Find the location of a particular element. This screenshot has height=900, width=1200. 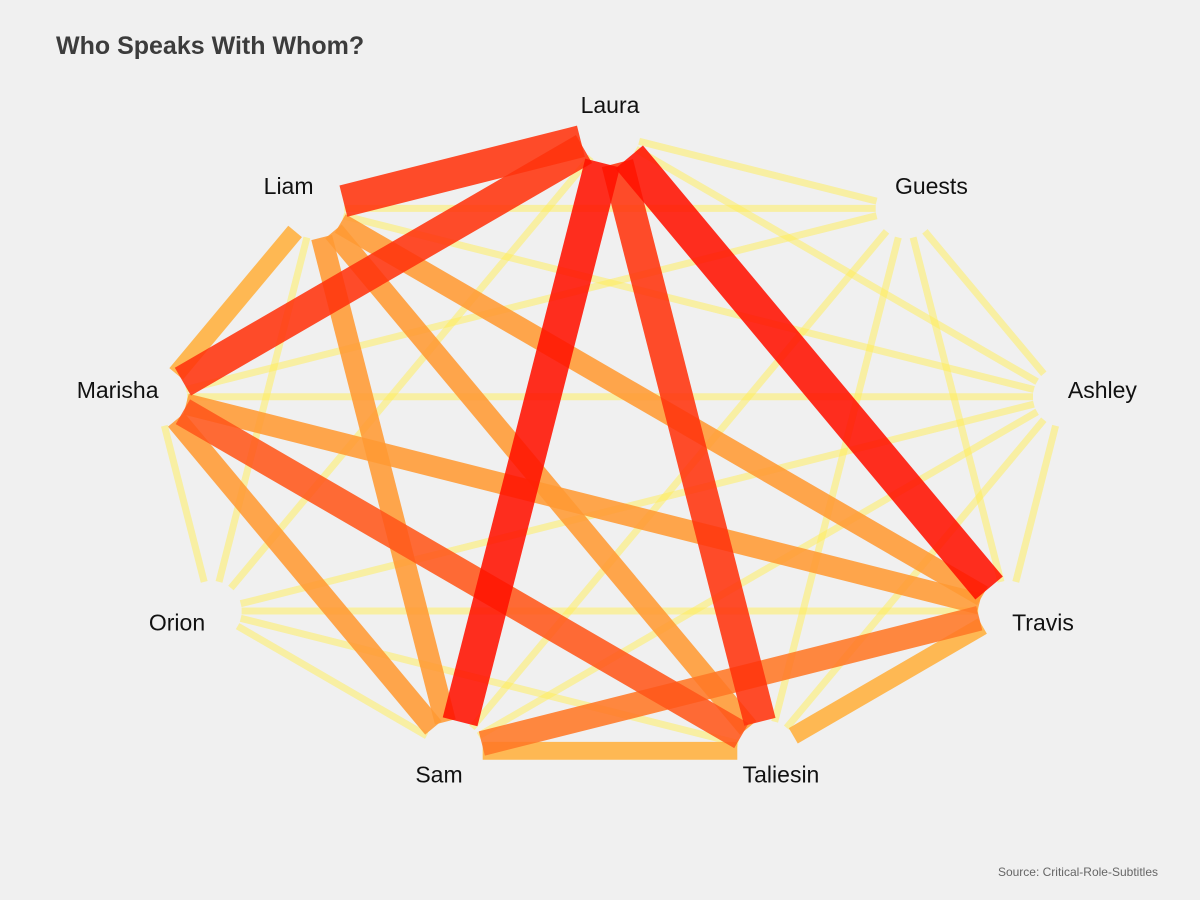

link-laura-ashley is located at coordinates (836, 265).